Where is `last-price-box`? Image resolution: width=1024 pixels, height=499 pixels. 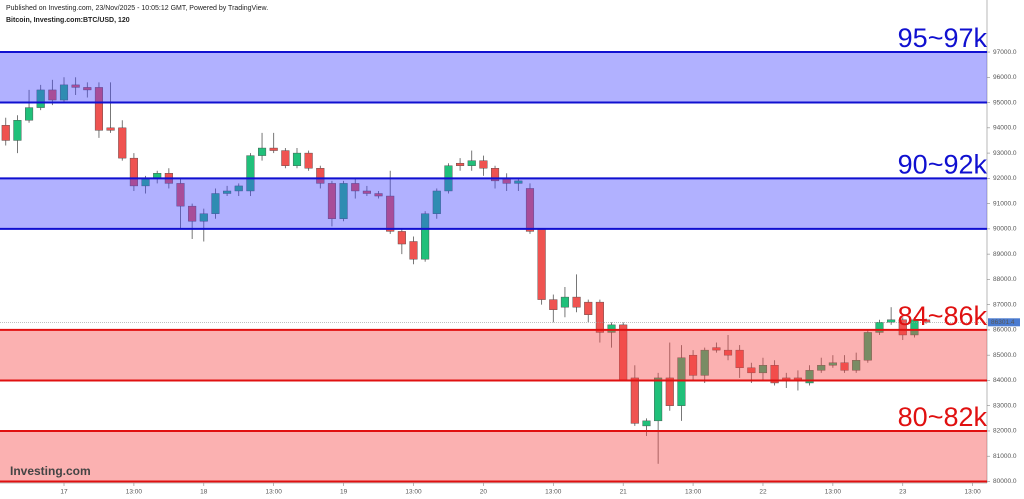
last-price-box is located at coordinates (1004, 322).